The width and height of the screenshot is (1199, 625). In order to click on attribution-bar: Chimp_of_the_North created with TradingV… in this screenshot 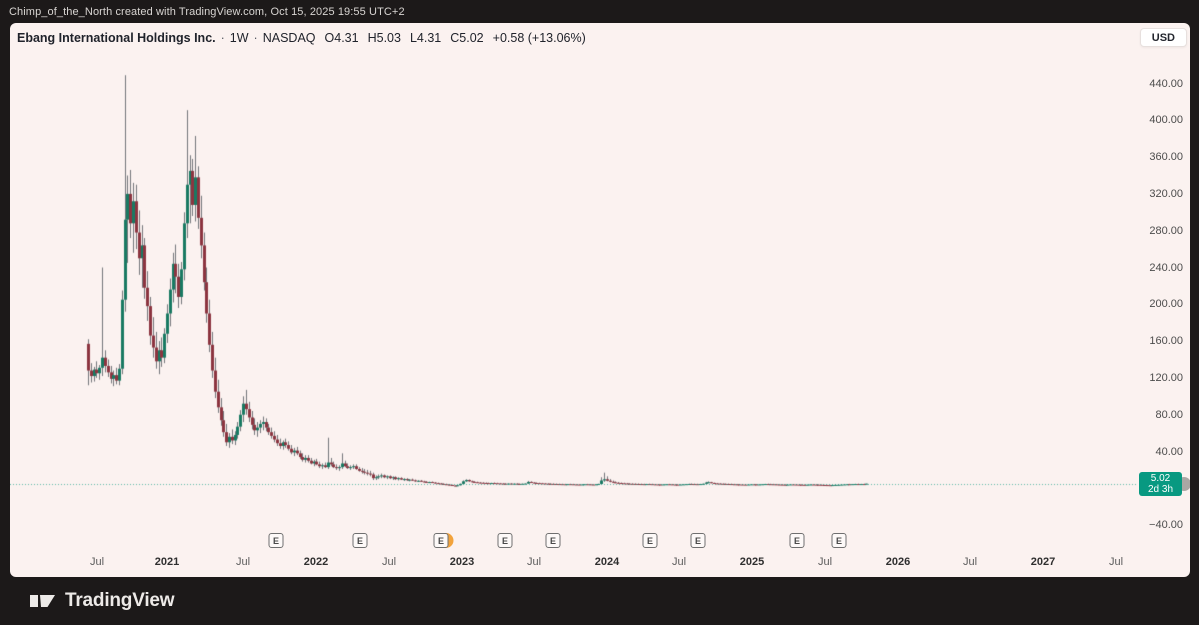, I will do `click(599, 11)`.